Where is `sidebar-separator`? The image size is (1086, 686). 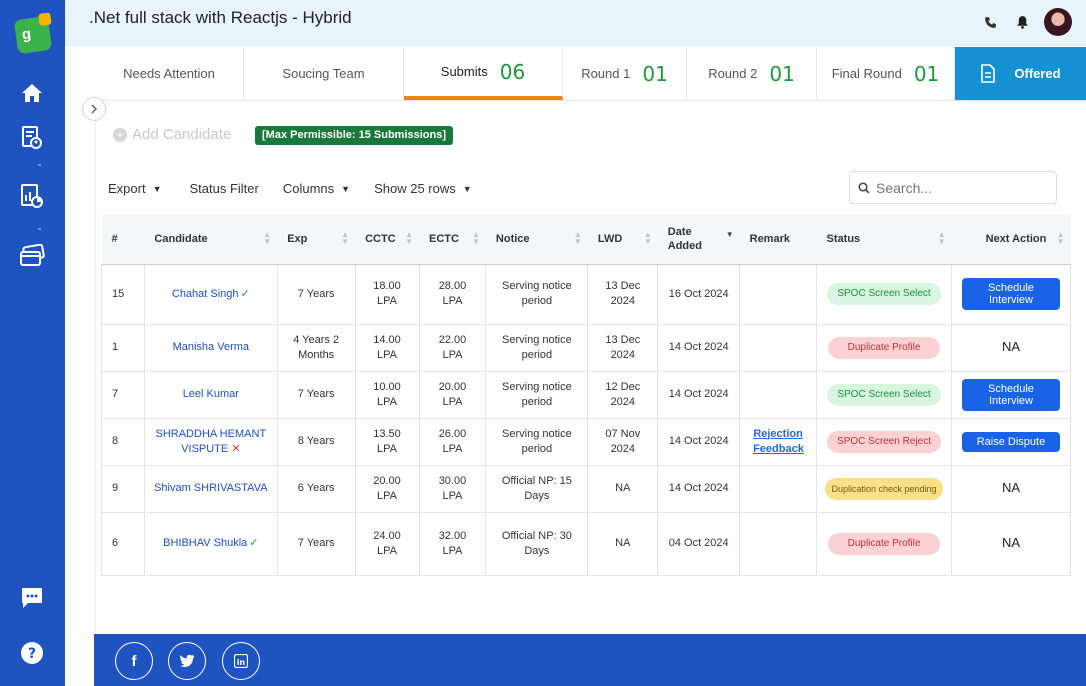 sidebar-separator is located at coordinates (39, 165).